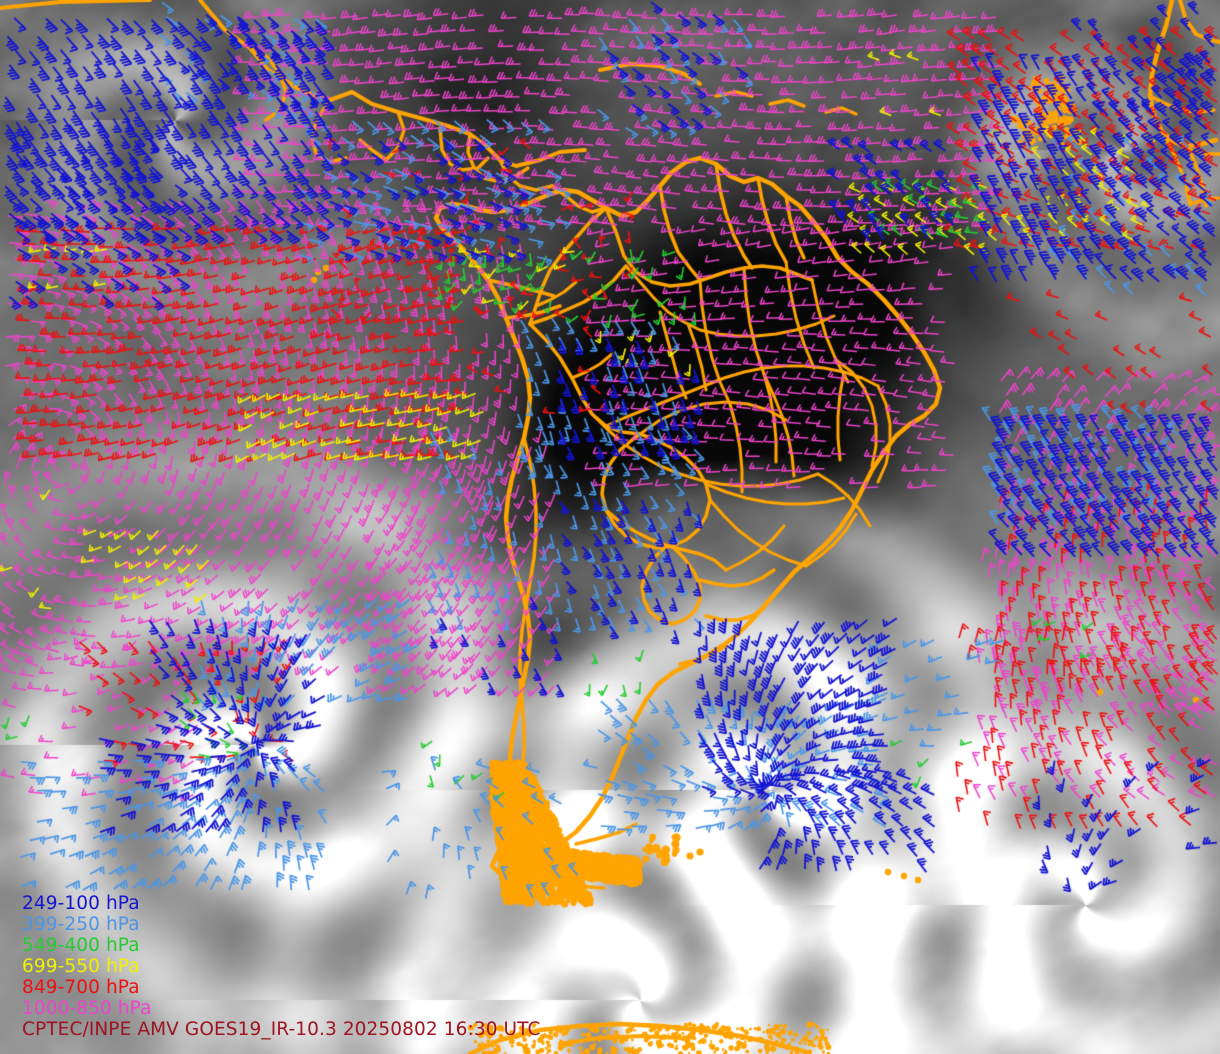 This screenshot has width=1220, height=1054. What do you see at coordinates (81, 966) in the screenshot?
I see `legend-item-699-550: 699-550 hPa` at bounding box center [81, 966].